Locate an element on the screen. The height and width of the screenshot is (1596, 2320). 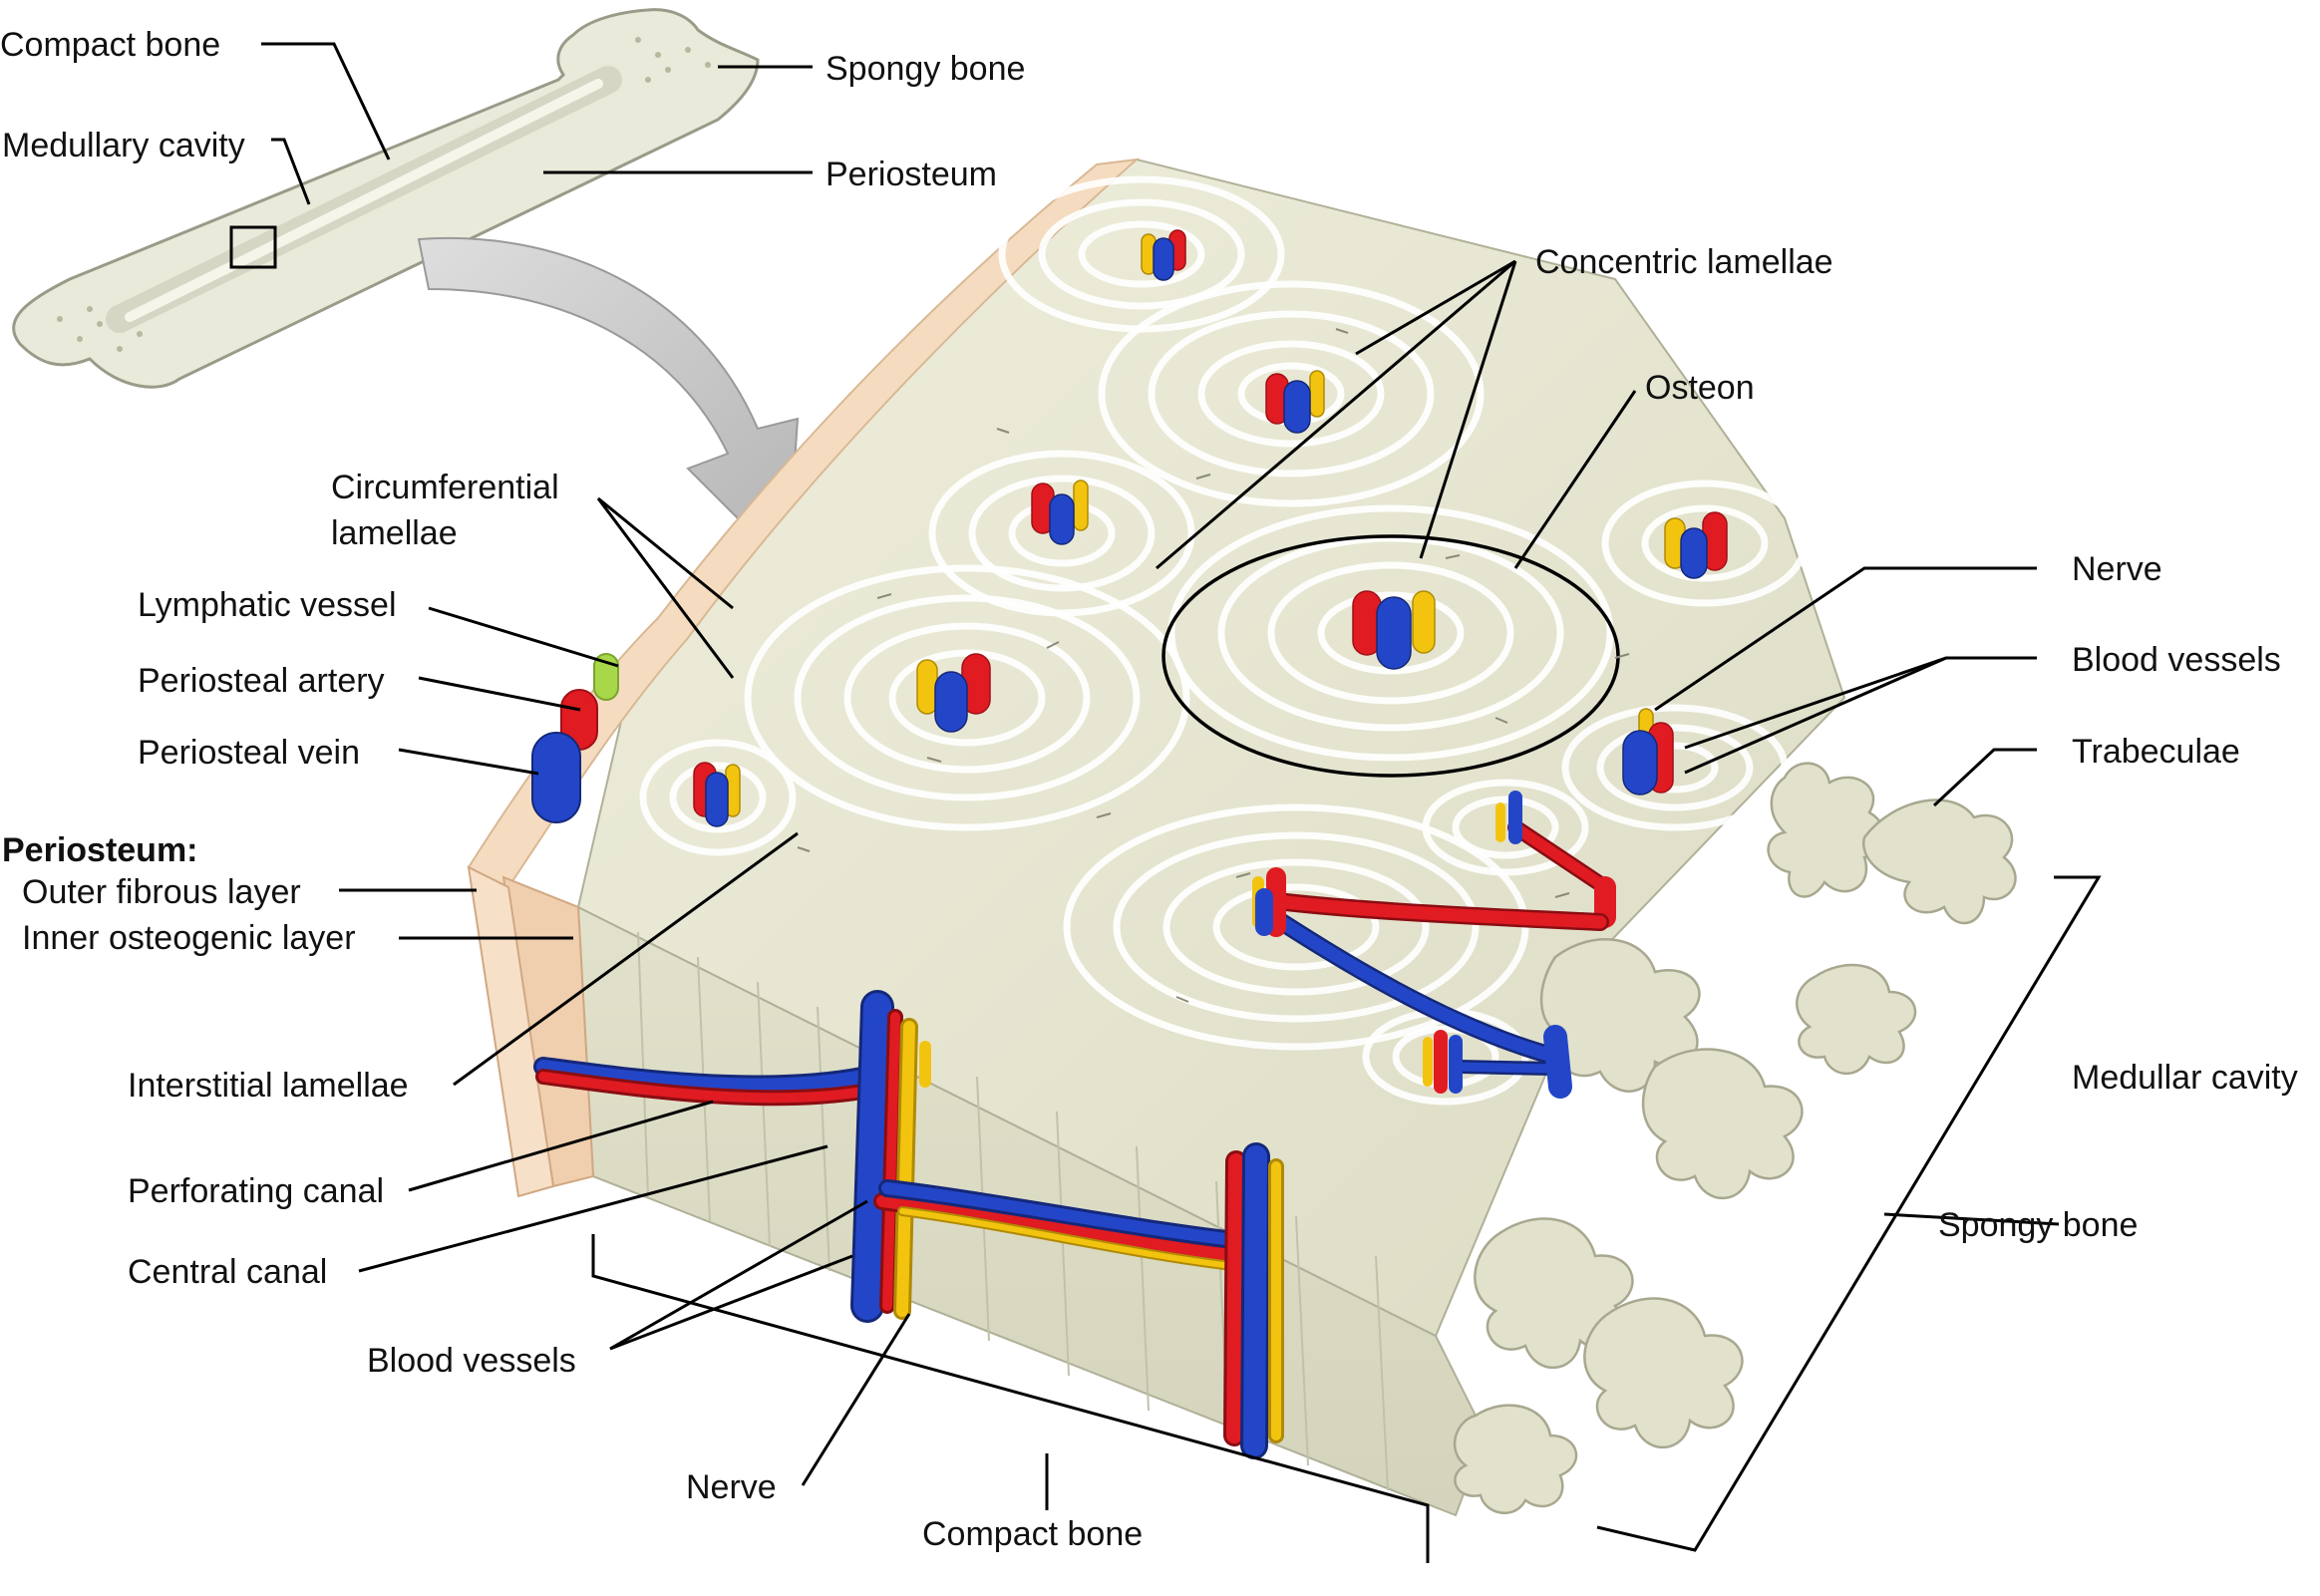
label-spongy-bone-right: Spongy bone is located at coordinates (2038, 1225).